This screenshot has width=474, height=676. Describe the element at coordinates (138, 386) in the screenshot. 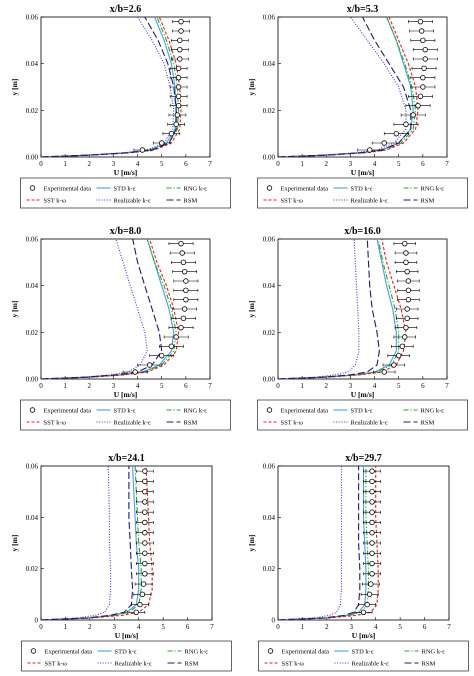

I see `x-tick-label: 4` at that location.